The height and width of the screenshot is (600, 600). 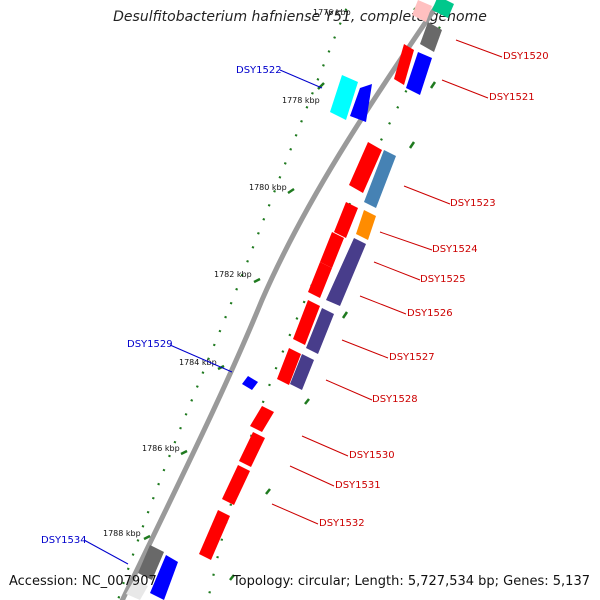 What do you see at coordinates (346, 220) in the screenshot?
I see `gene-dsy1524-red` at bounding box center [346, 220].